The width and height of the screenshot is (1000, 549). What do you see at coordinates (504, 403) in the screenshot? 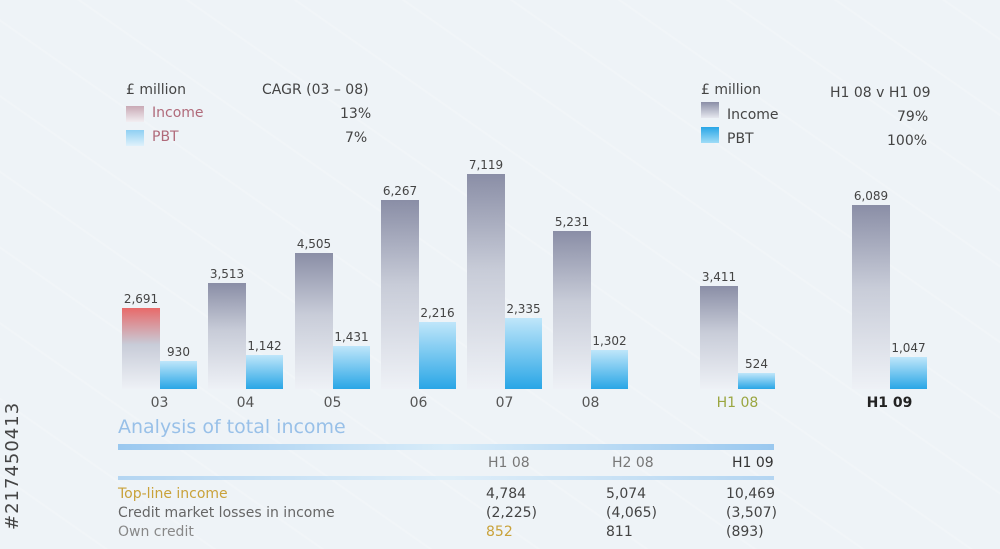
I see `category-label-4: 07` at bounding box center [504, 403].